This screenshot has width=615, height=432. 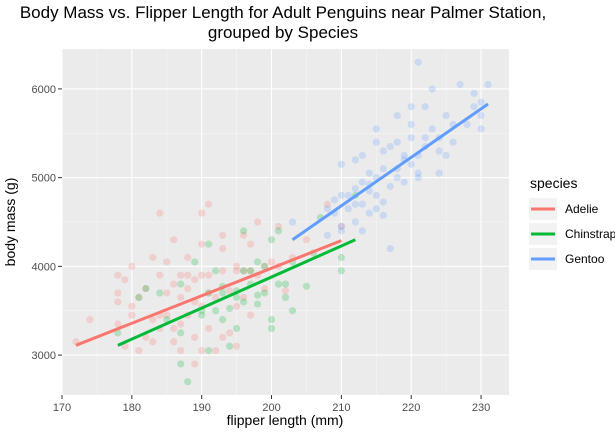 I want to click on y-tick-label: 6000, so click(x=44, y=90).